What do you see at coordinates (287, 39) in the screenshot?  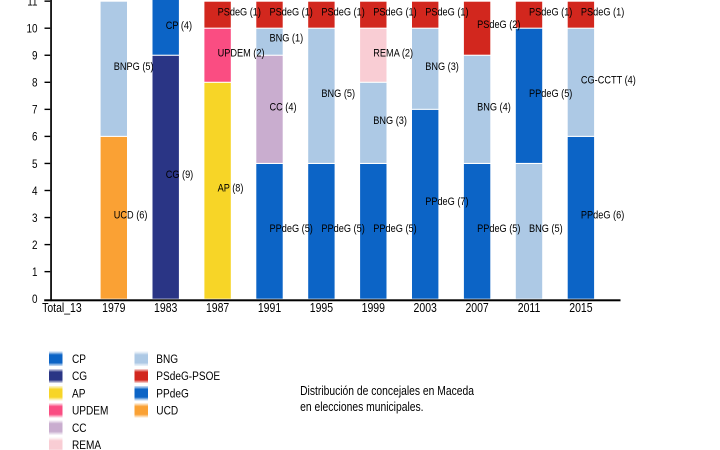 I see `svg-text: BNG (1)` at bounding box center [287, 39].